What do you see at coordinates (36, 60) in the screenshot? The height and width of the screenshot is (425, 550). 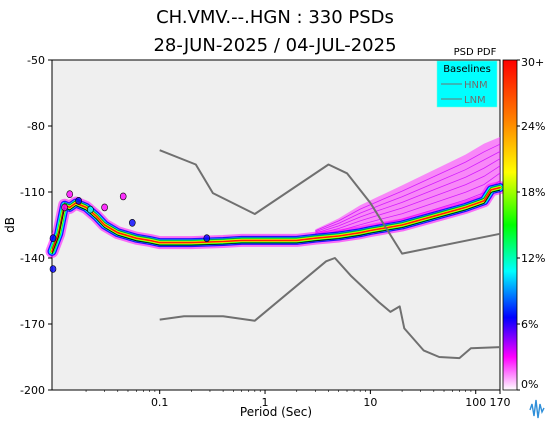 I see `y-tick-label: -50` at bounding box center [36, 60].